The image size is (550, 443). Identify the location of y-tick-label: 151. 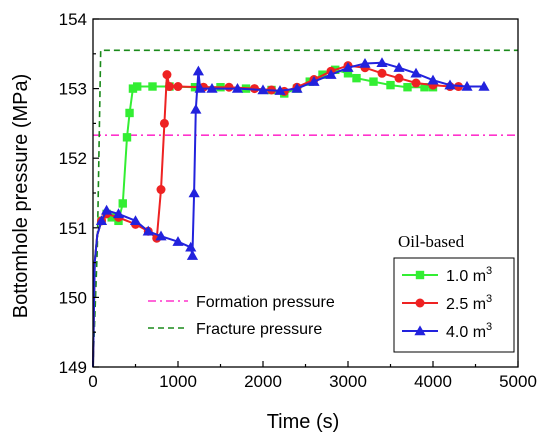
(73, 228).